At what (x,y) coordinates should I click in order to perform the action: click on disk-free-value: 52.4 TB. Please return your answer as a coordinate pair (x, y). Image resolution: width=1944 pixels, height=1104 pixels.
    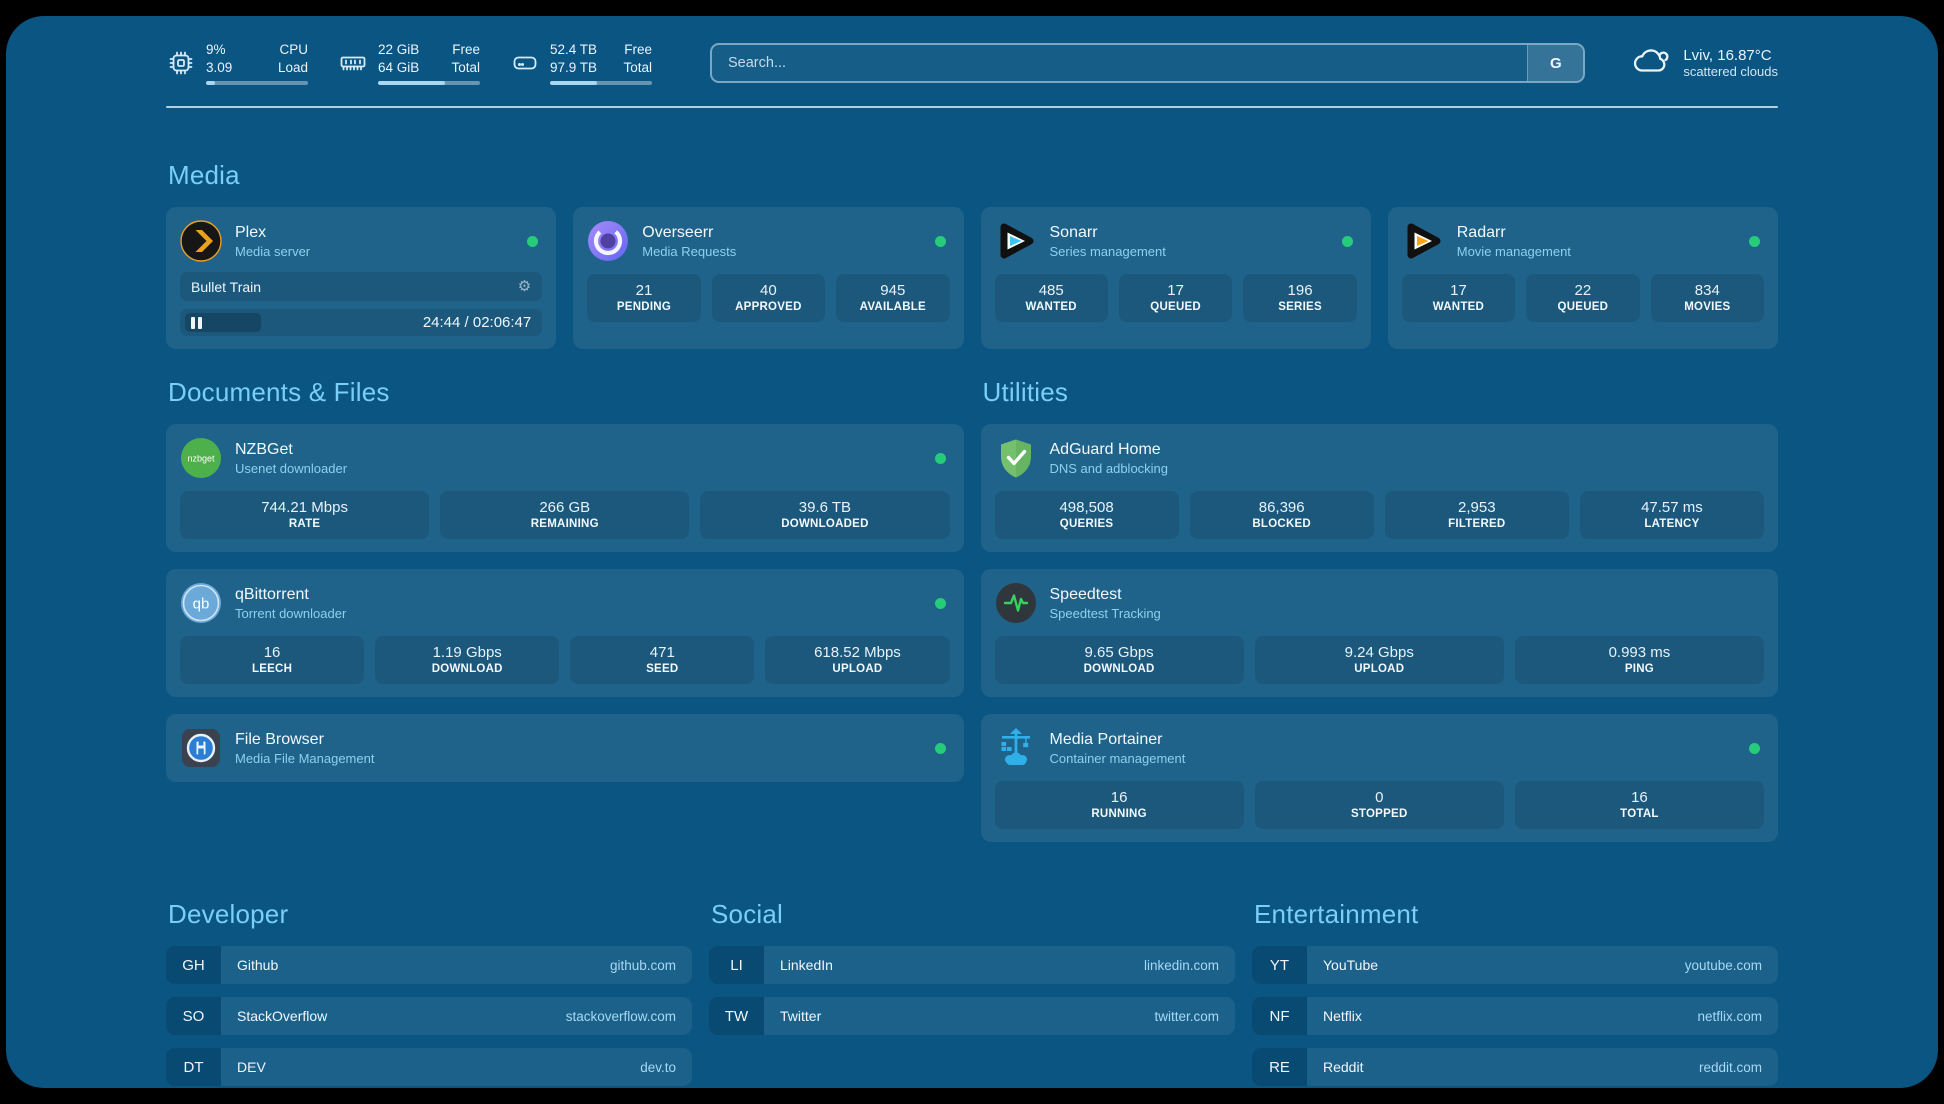
    Looking at the image, I should click on (574, 49).